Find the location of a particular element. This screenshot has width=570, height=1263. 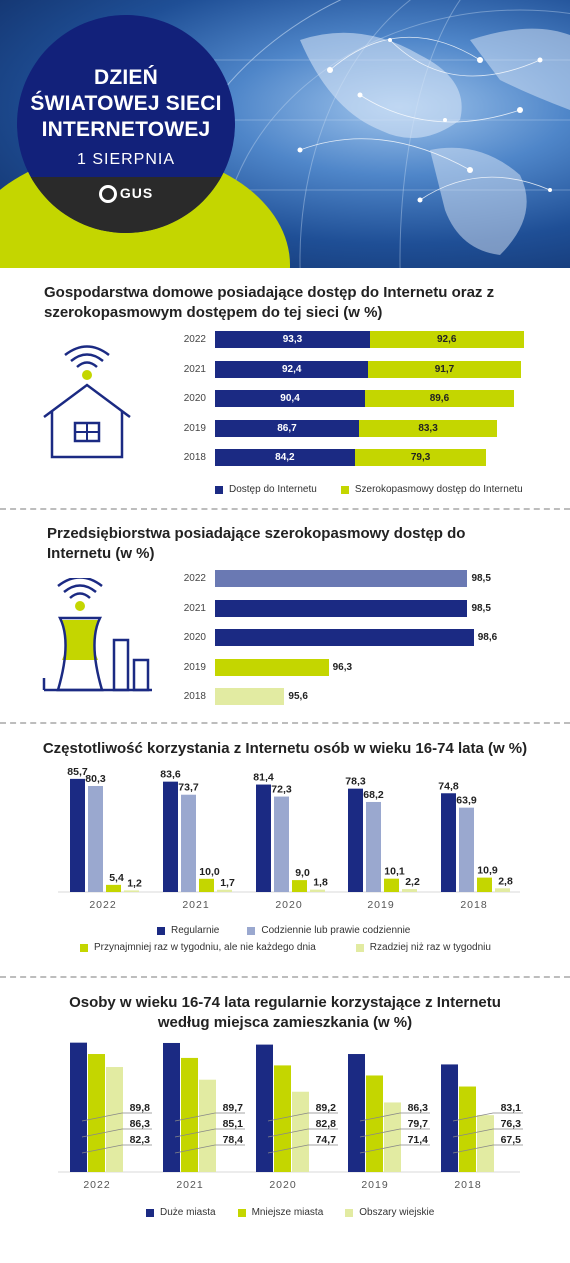

legend-swatch-rural is located at coordinates (349, 1212).